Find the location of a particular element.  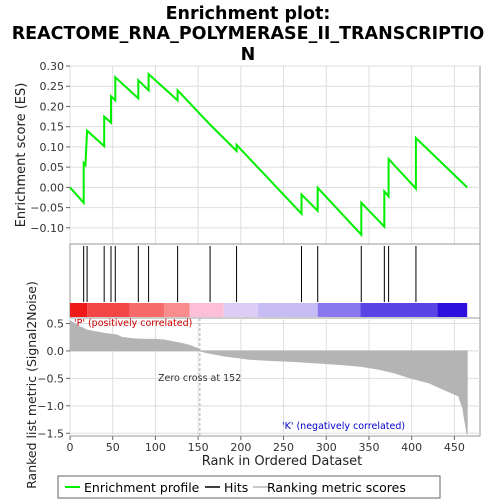

metric-y-tick-label: −0.5 is located at coordinates (50, 378).